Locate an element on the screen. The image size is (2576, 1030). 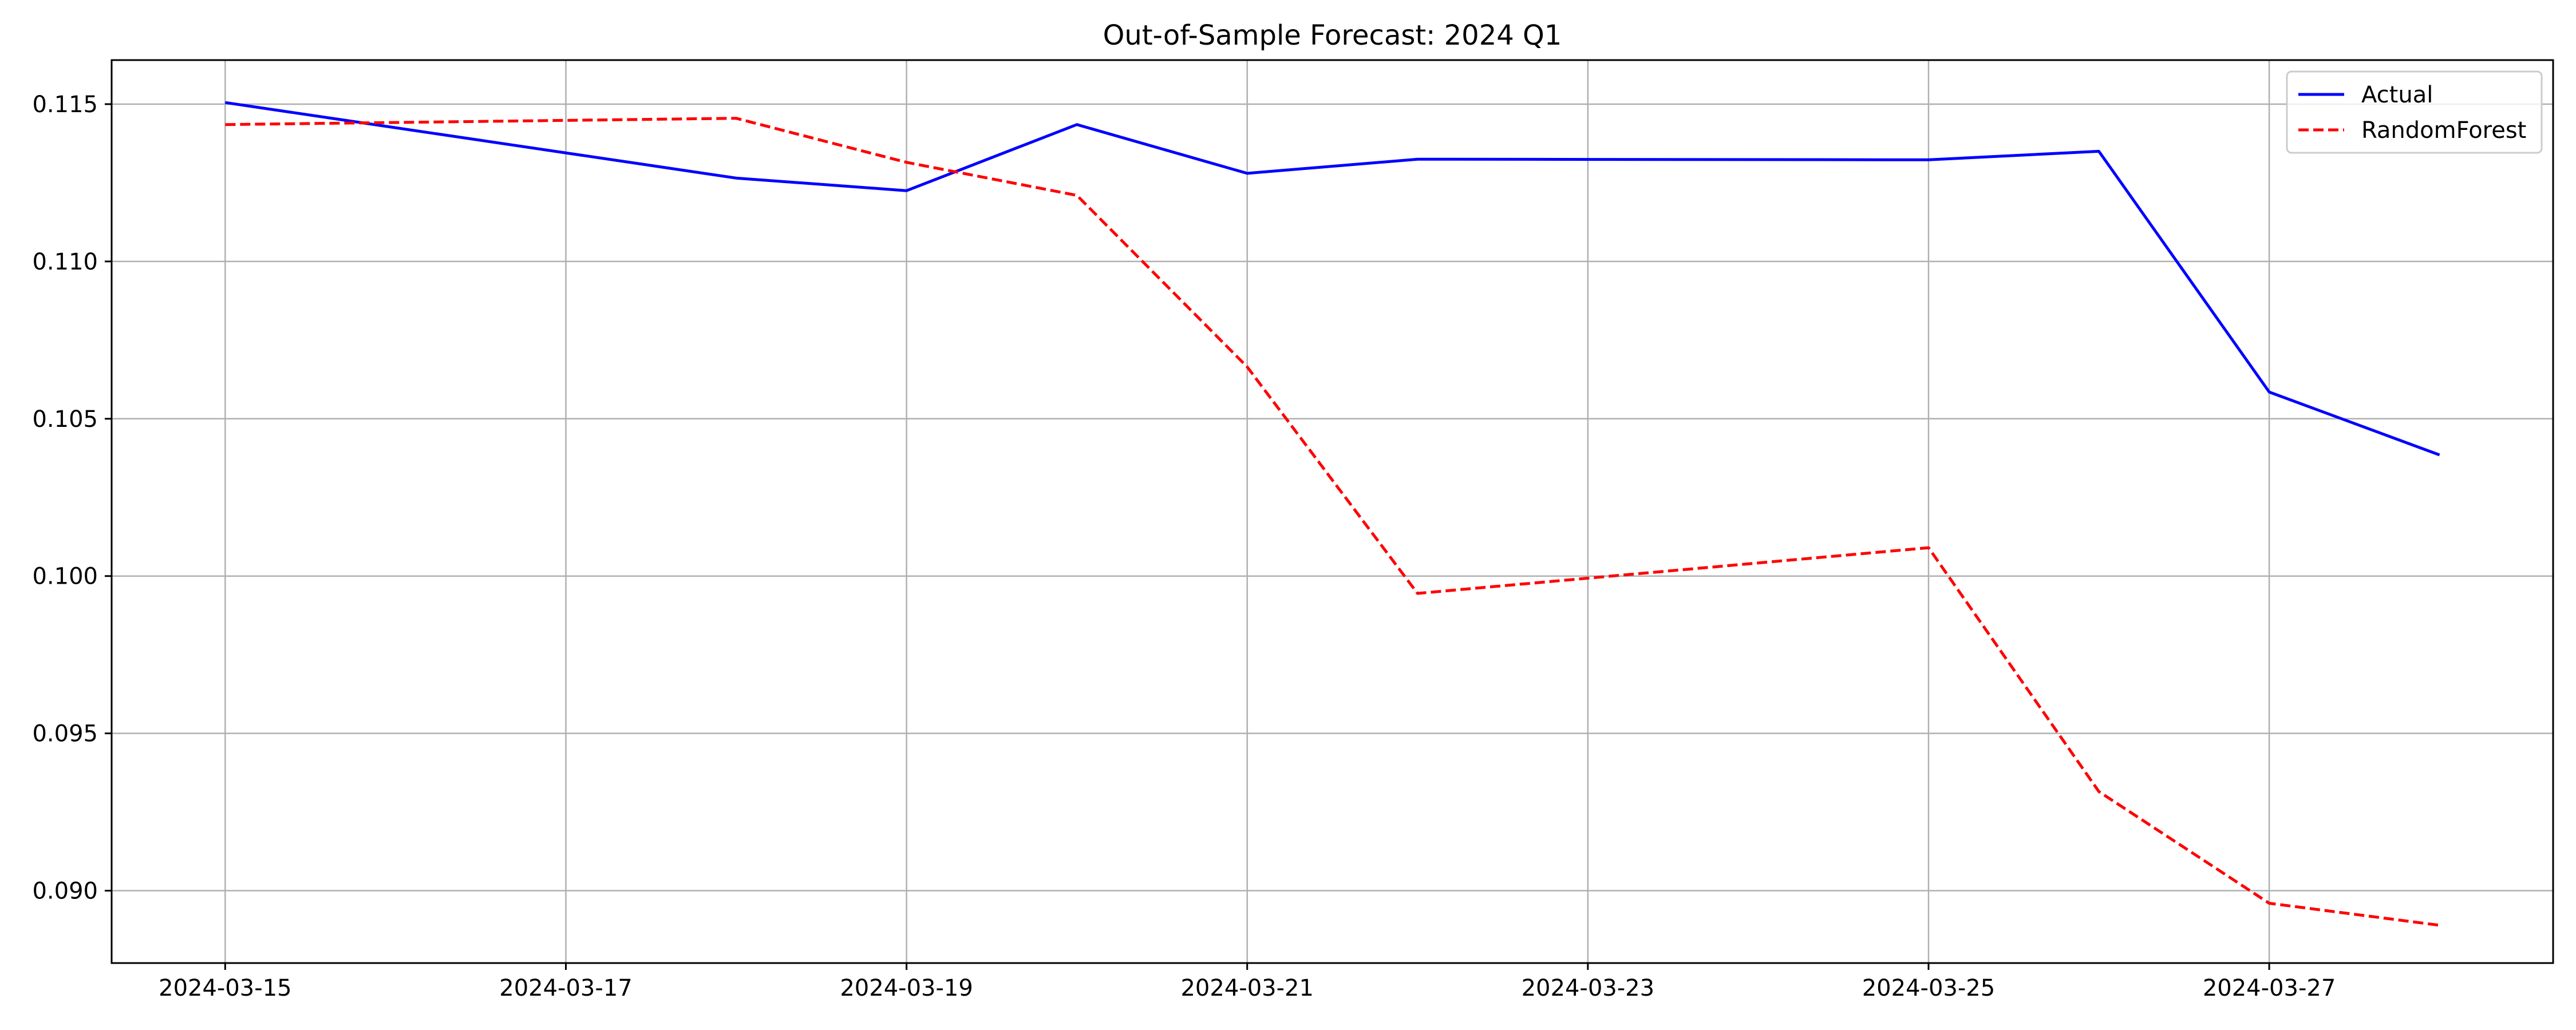
y-tick-label: 0.100 is located at coordinates (65, 577).